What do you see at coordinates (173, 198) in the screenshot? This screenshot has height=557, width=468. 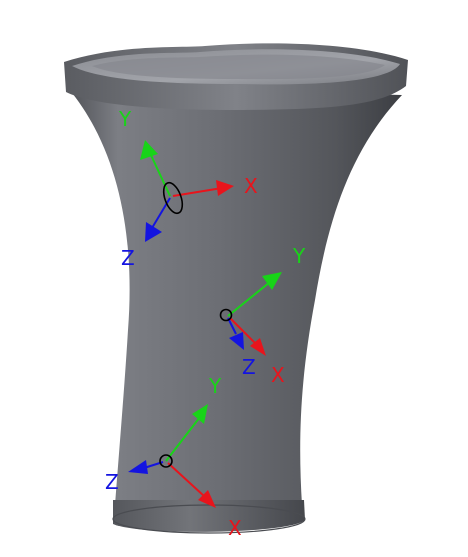 I see `frame-1-origin` at bounding box center [173, 198].